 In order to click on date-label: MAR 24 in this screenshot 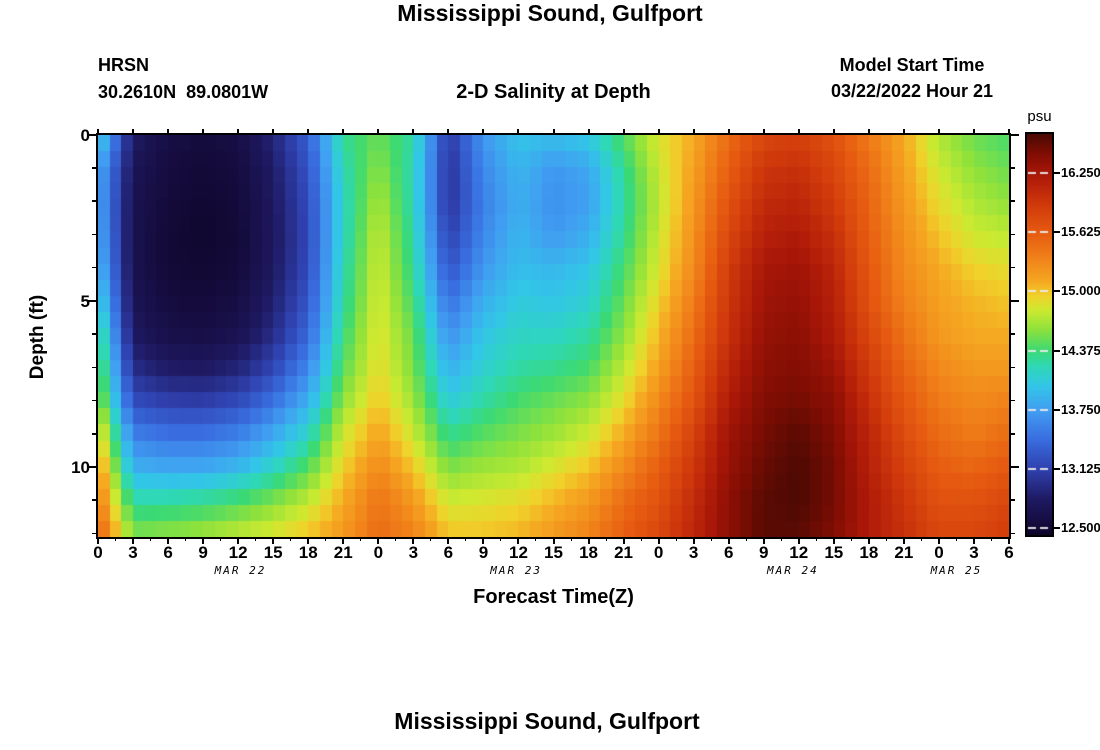, I will do `click(793, 570)`.